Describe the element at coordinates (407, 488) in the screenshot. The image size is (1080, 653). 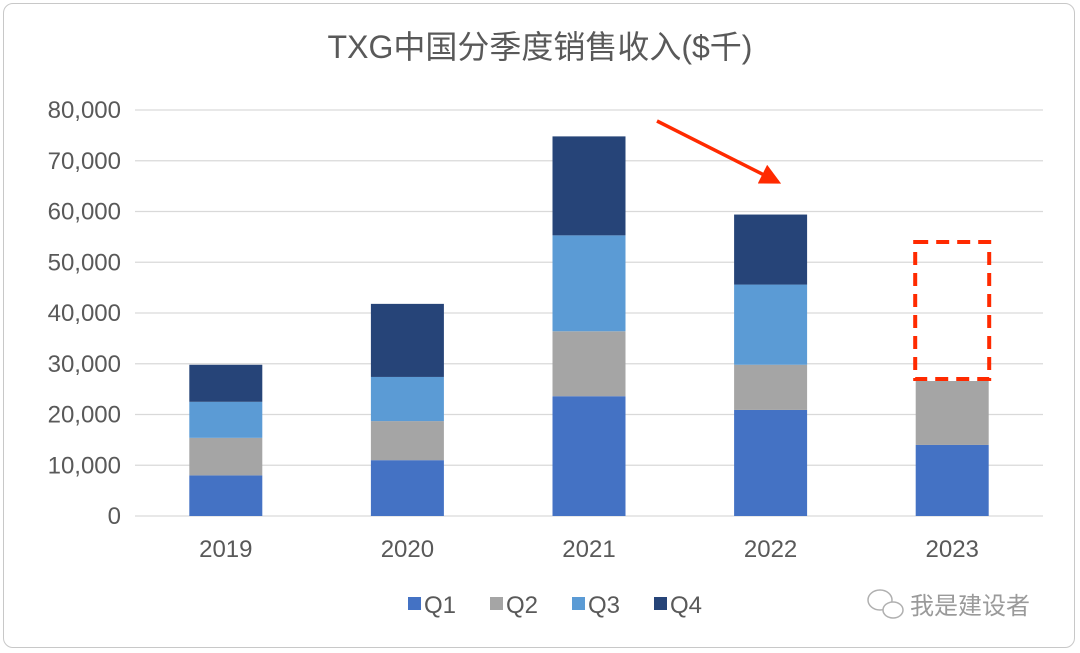
I see `bar-2020-q1` at that location.